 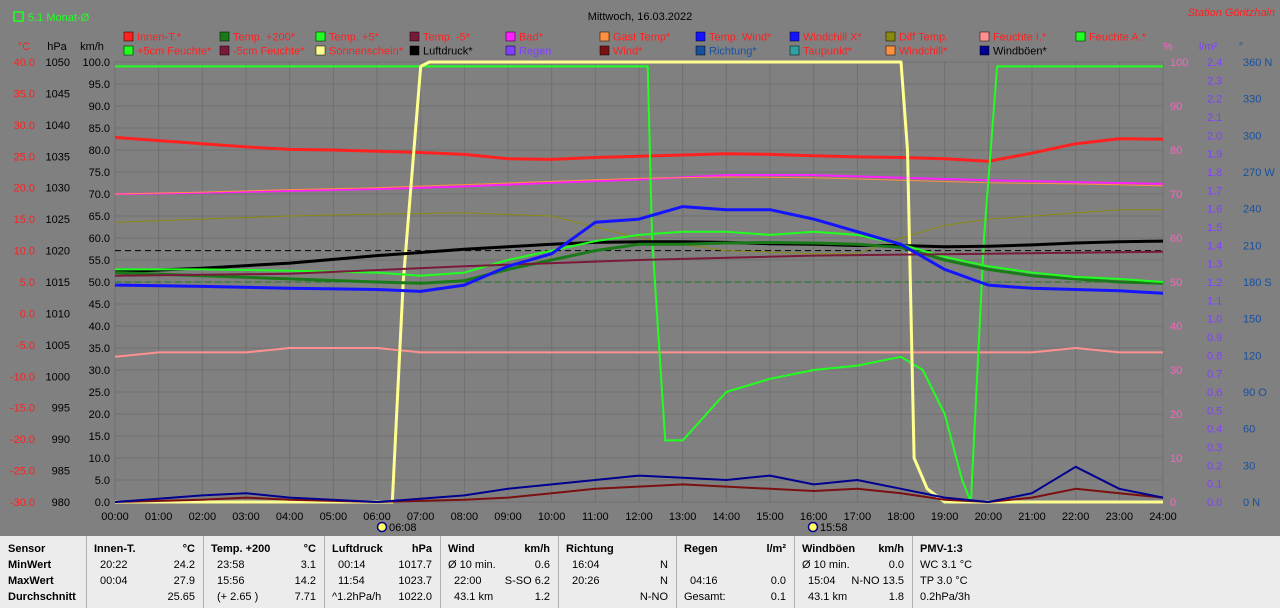 I want to click on lm2-tick-label: 1.6, so click(x=1214, y=210).